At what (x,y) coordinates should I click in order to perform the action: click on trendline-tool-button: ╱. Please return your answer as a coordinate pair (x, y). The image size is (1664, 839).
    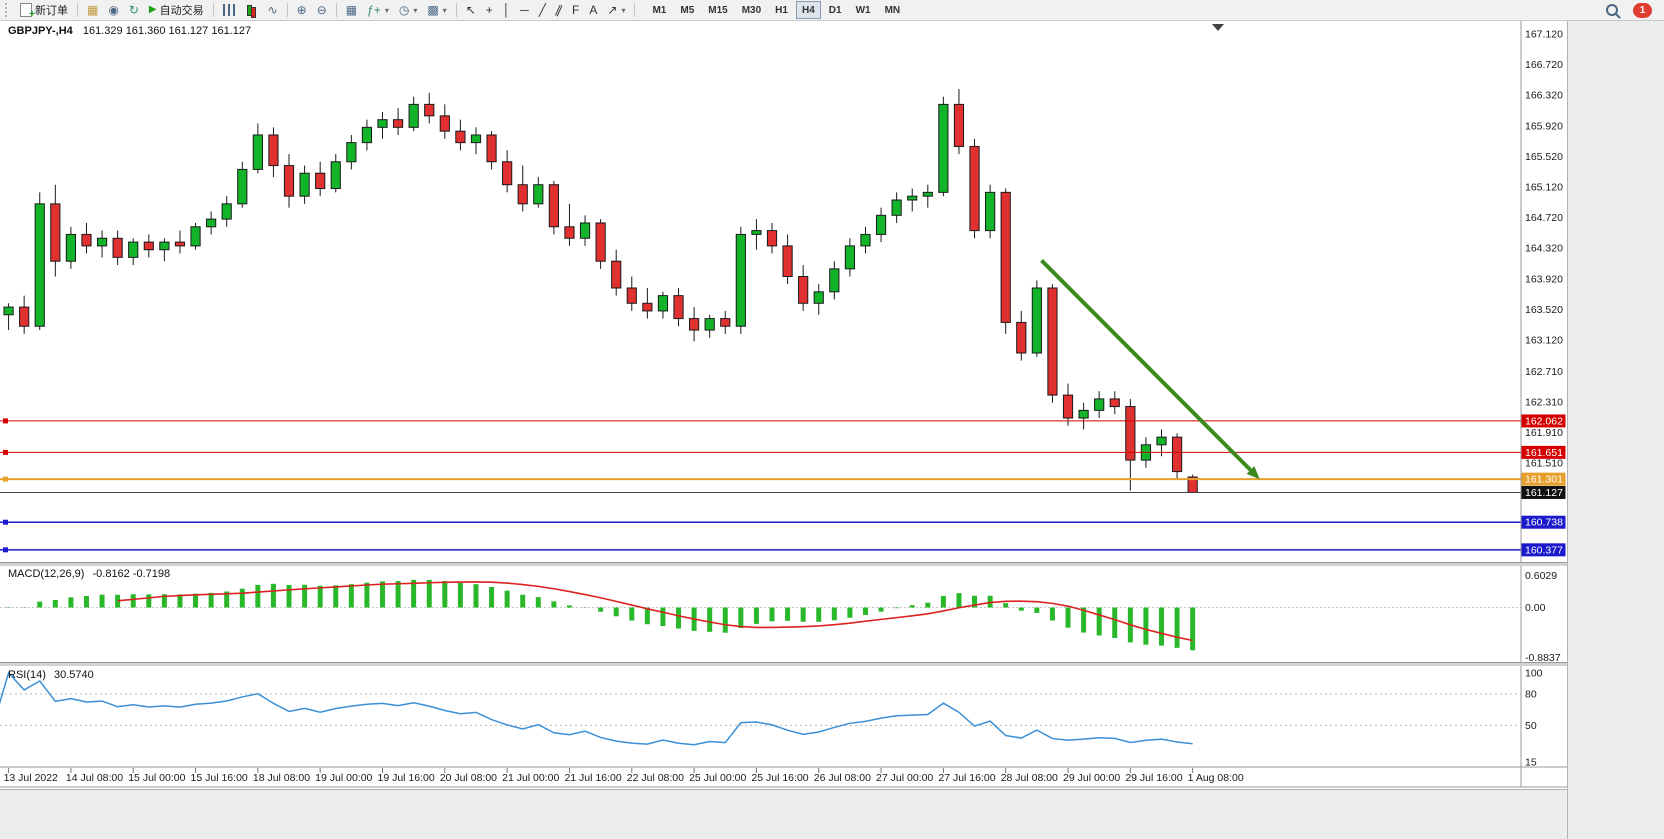
    Looking at the image, I should click on (542, 10).